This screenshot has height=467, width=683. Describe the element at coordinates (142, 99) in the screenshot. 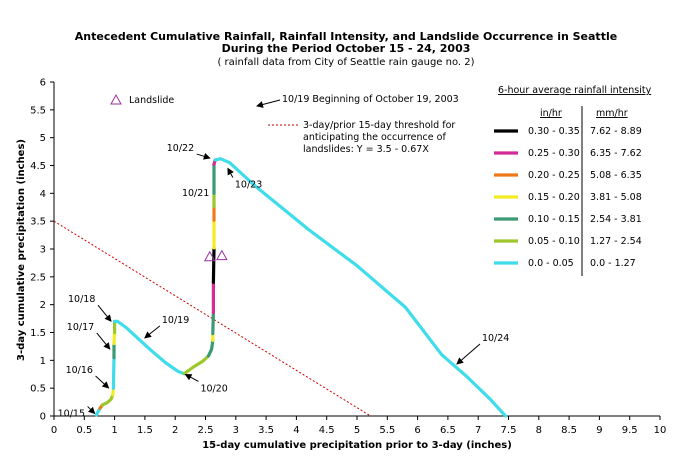

I see `landslide-legend: Landslide` at that location.